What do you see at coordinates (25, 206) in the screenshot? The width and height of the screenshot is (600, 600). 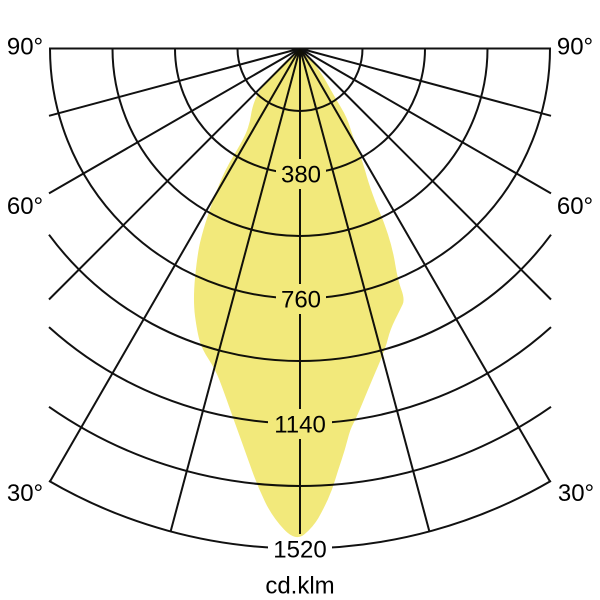 I see `angle-label-left-60: 60°` at bounding box center [25, 206].